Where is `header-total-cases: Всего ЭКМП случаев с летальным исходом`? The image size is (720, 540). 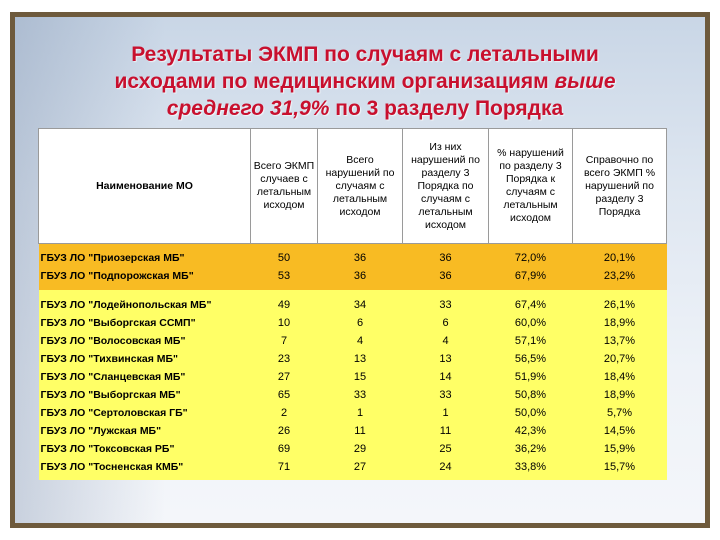 header-total-cases: Всего ЭКМП случаев с летальным исходом is located at coordinates (284, 186).